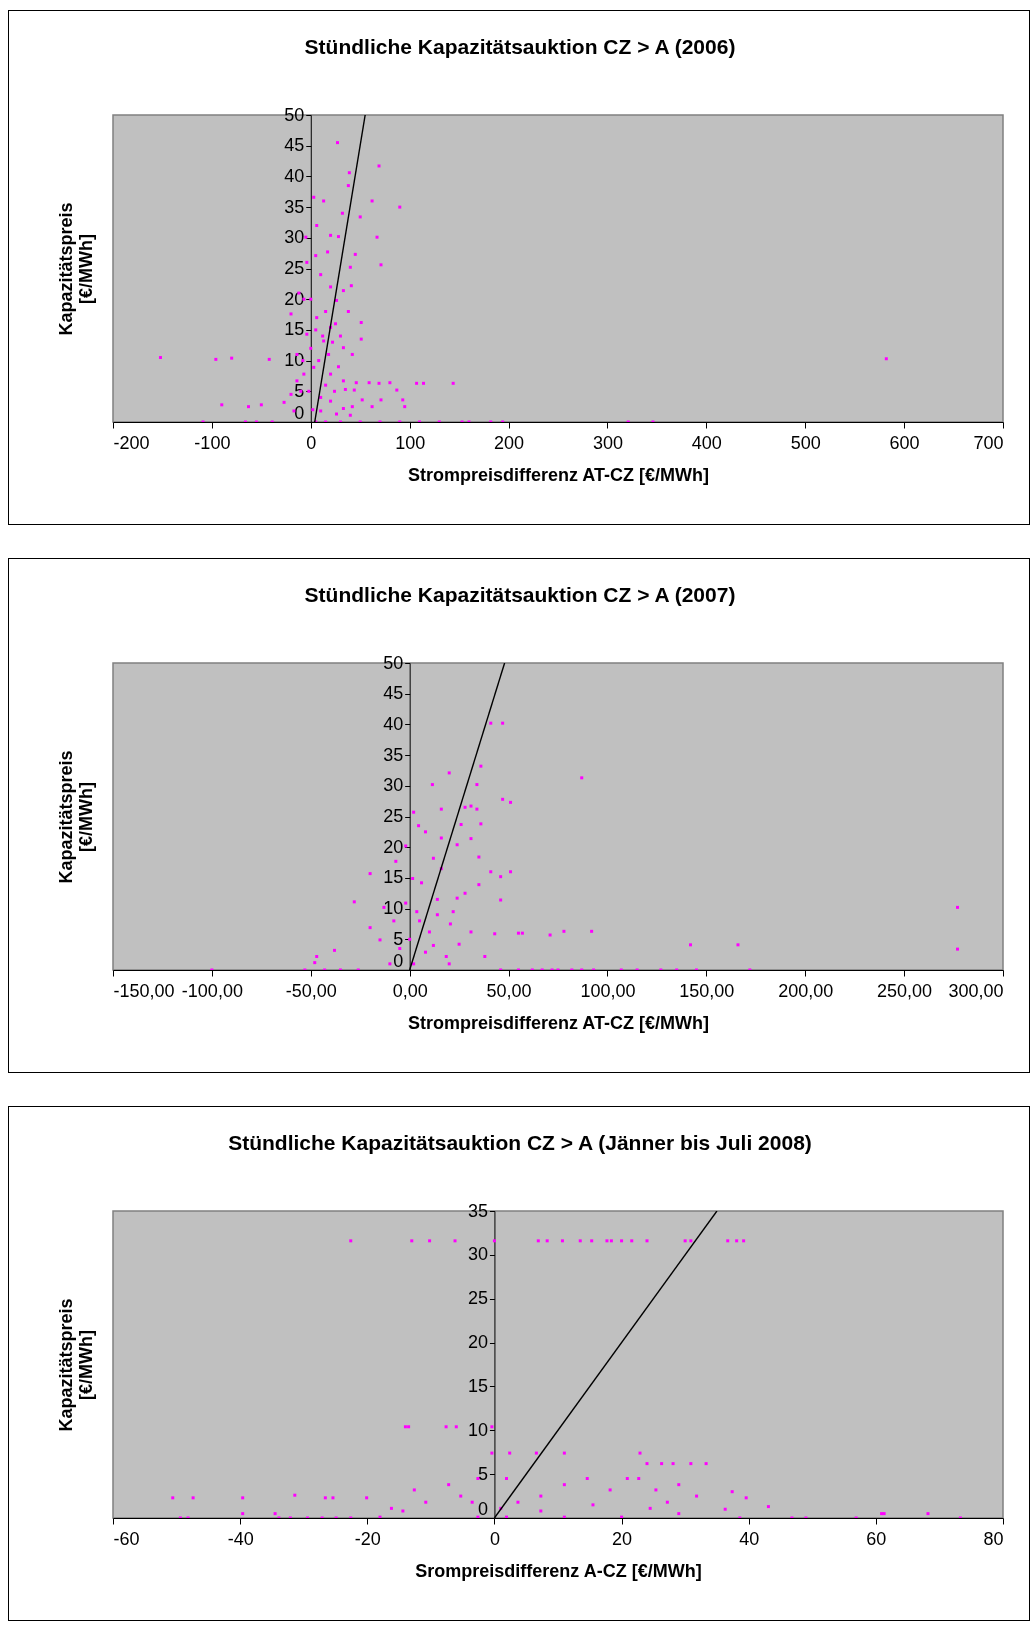  Describe the element at coordinates (144, 990) in the screenshot. I see `x-tick-label: -150,00` at that location.